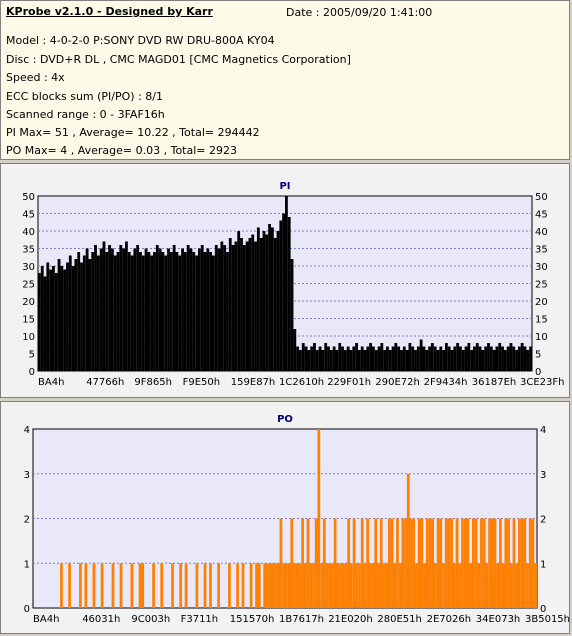 This screenshot has width=572, height=636. I want to click on y-tick-label-left: 25, so click(28, 285).